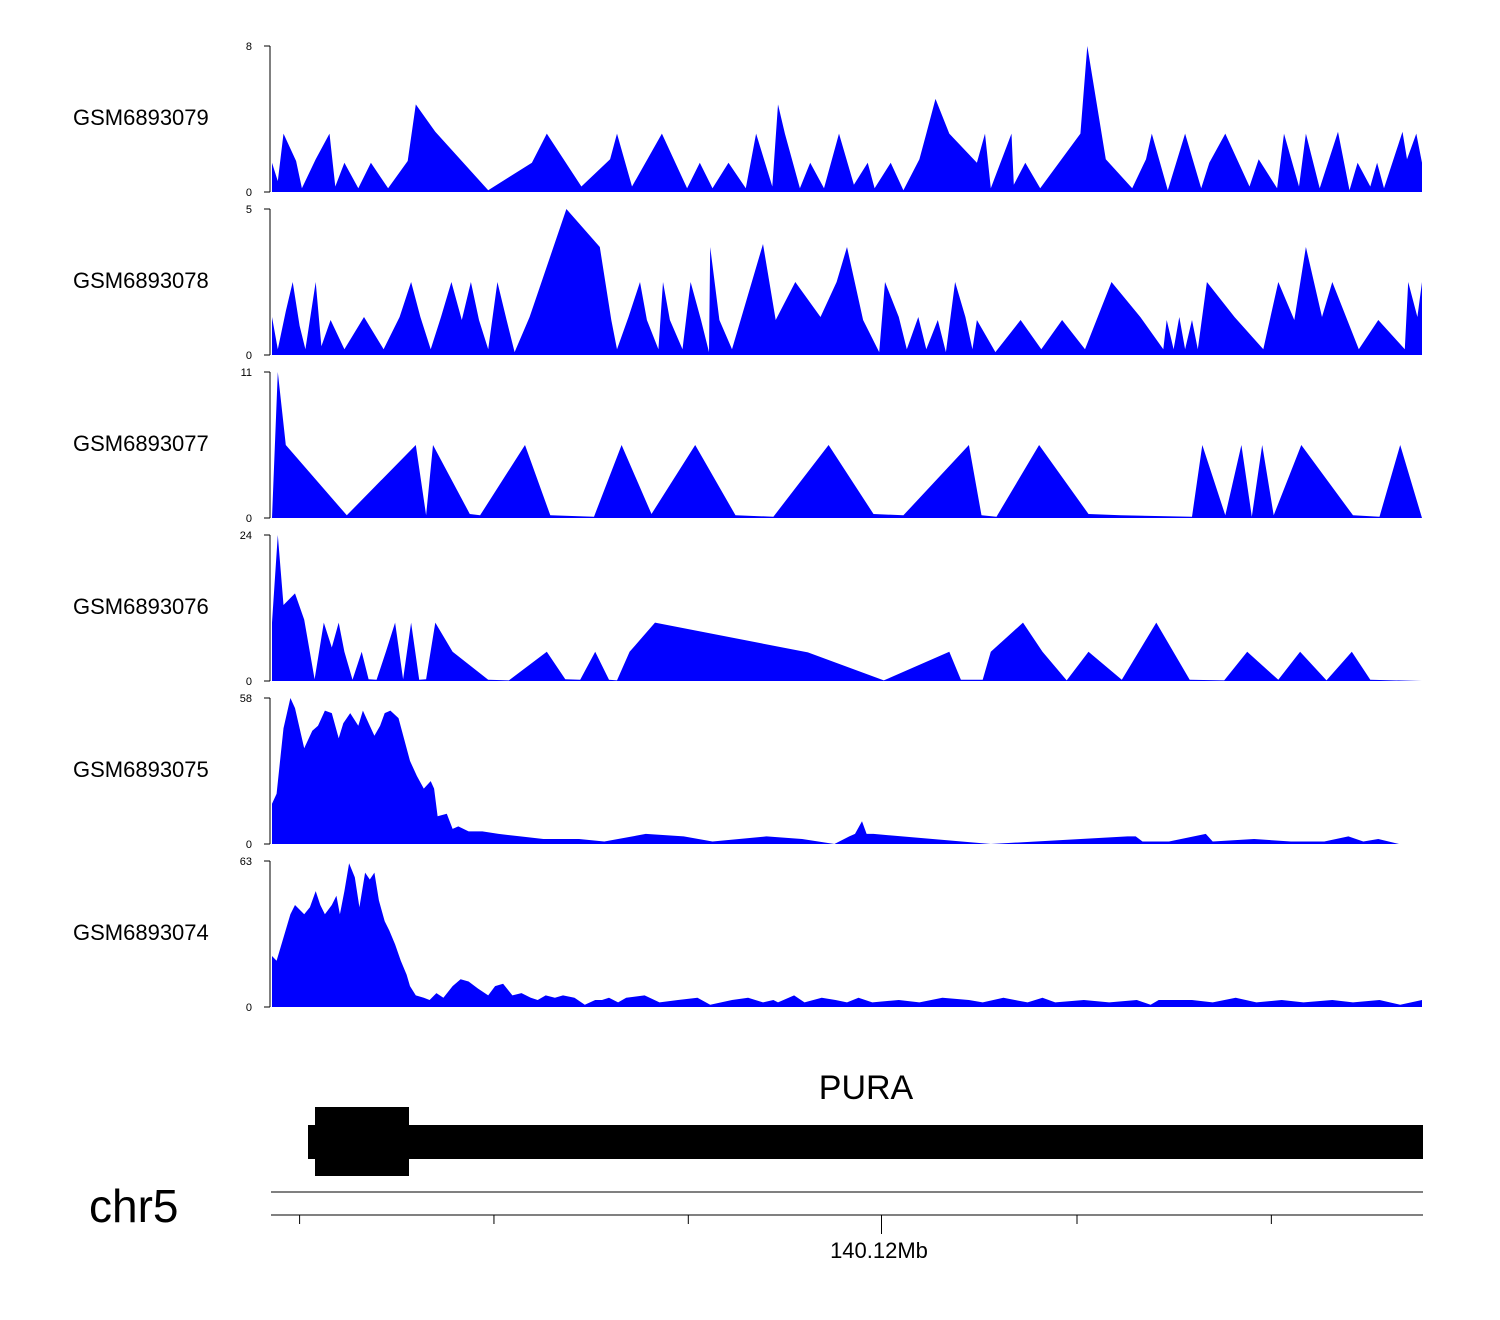 This screenshot has height=1320, width=1500. I want to click on track-label: GSM6893075, so click(141, 769).